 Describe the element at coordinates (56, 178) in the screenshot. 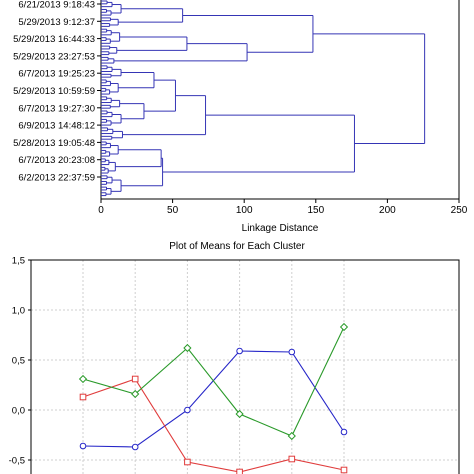

I see `leaf-label: 6/2/2013 22:37:59` at that location.